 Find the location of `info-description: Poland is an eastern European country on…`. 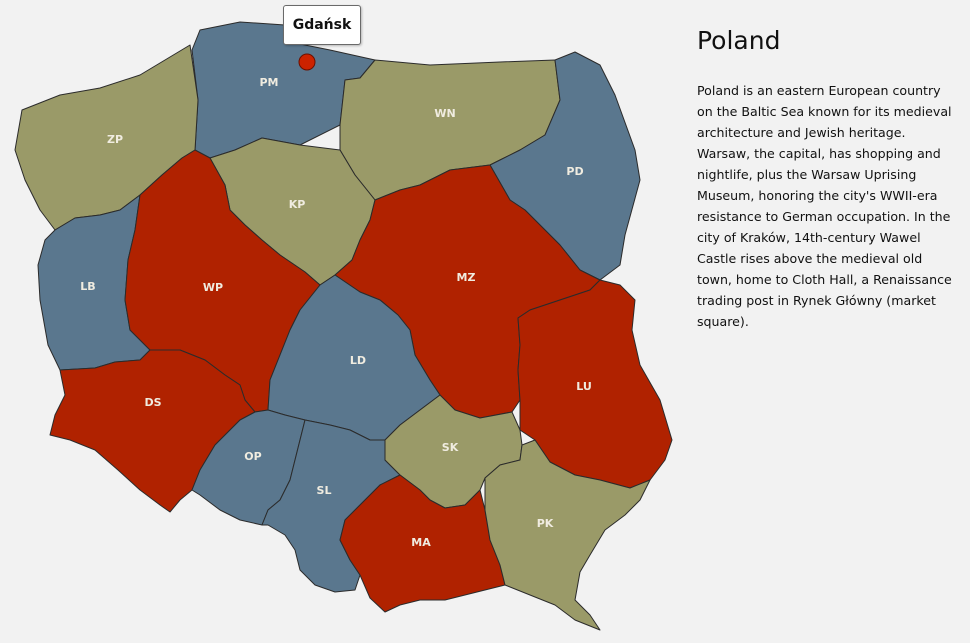

info-description: Poland is an eastern European country on… is located at coordinates (824, 206).